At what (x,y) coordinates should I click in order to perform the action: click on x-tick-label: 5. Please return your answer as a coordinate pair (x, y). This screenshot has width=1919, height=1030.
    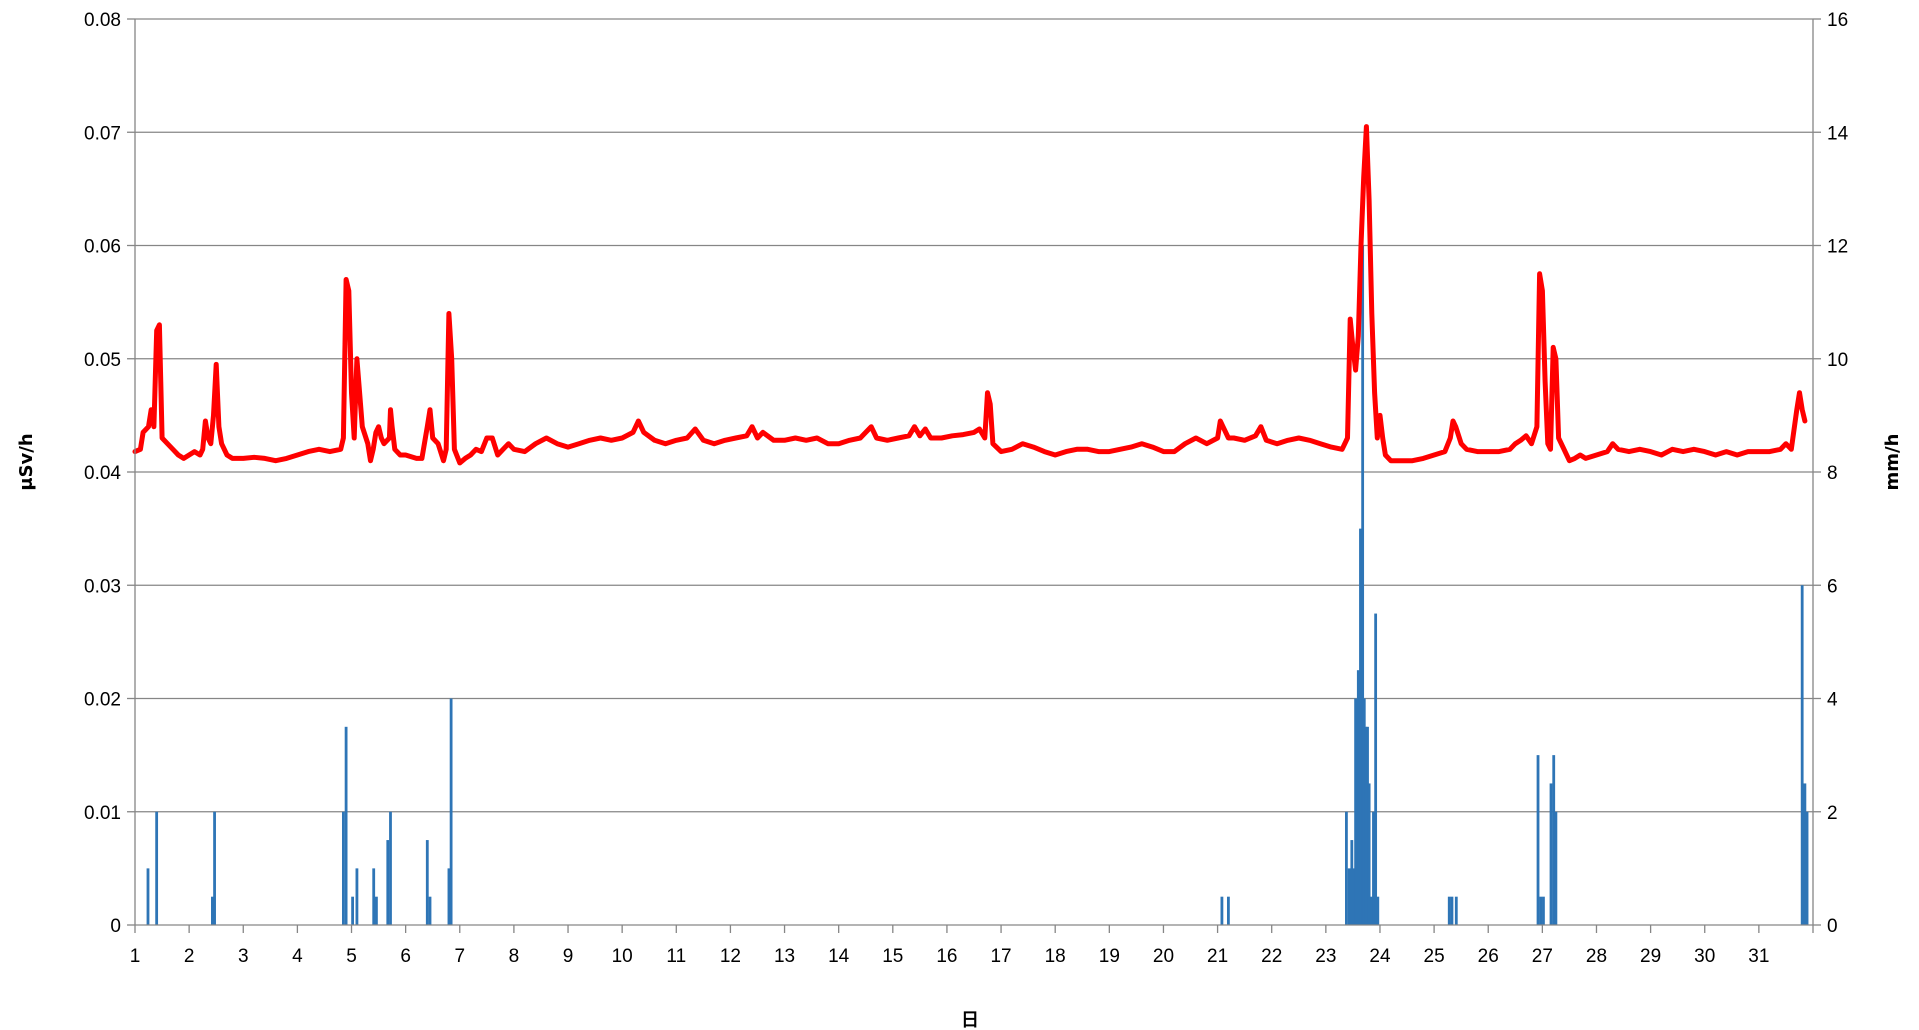
    Looking at the image, I should click on (351, 956).